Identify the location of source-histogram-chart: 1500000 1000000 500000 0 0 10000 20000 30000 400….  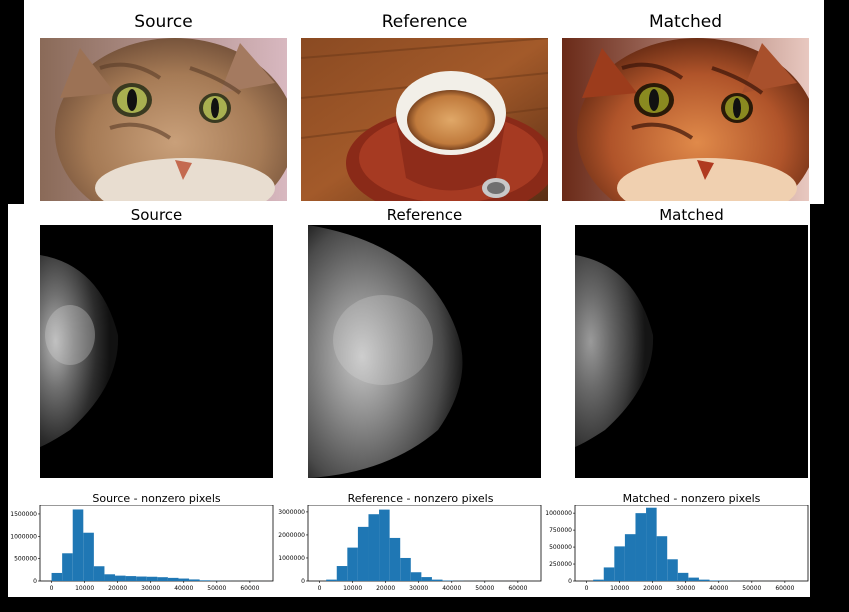
(142, 548).